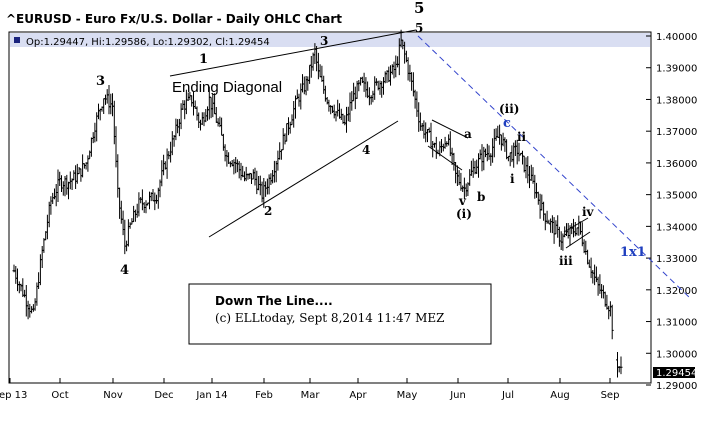 Image resolution: width=701 pixels, height=427 pixels. What do you see at coordinates (407, 395) in the screenshot?
I see `x-tick-label: May` at bounding box center [407, 395].